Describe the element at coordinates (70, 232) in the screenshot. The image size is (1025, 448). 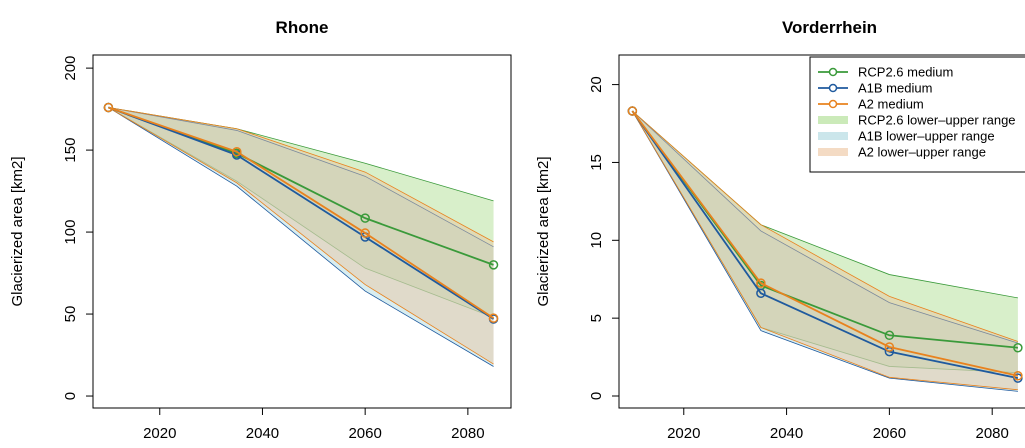
I see `y-tick-label: 100` at that location.